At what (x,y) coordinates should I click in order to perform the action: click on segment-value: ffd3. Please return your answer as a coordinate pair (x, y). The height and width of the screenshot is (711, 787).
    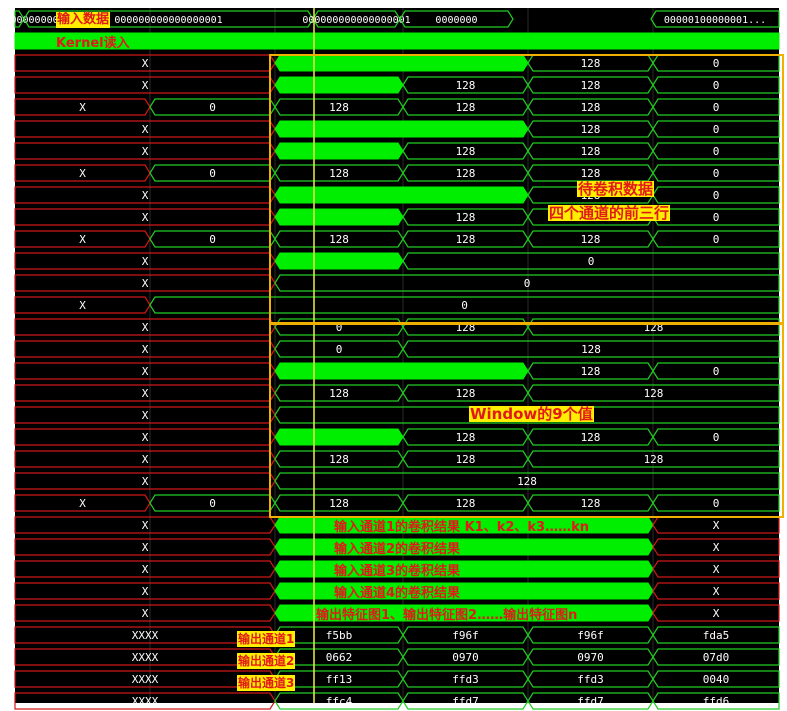
    Looking at the image, I should click on (465, 679).